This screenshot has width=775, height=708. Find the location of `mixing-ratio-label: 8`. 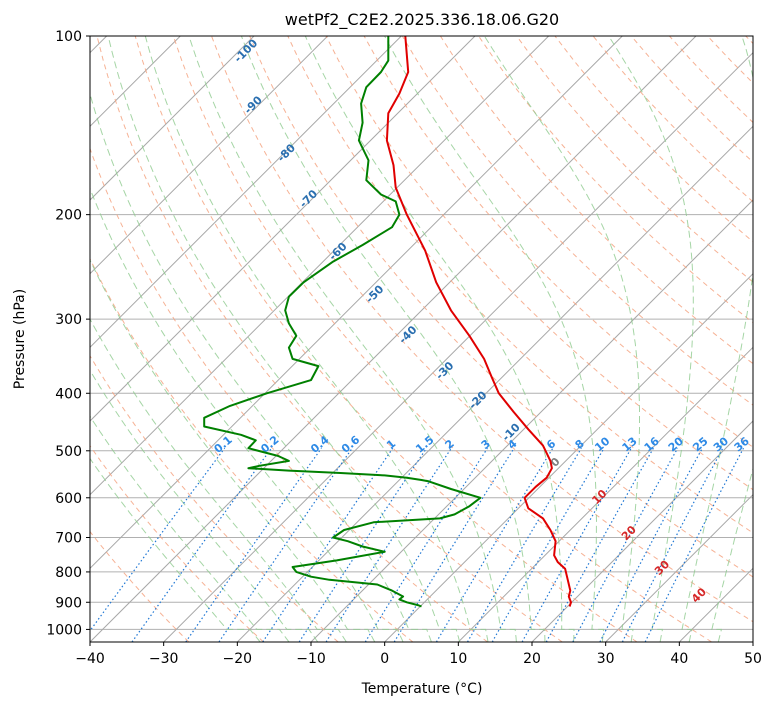

mixing-ratio-label: 8 is located at coordinates (580, 444).